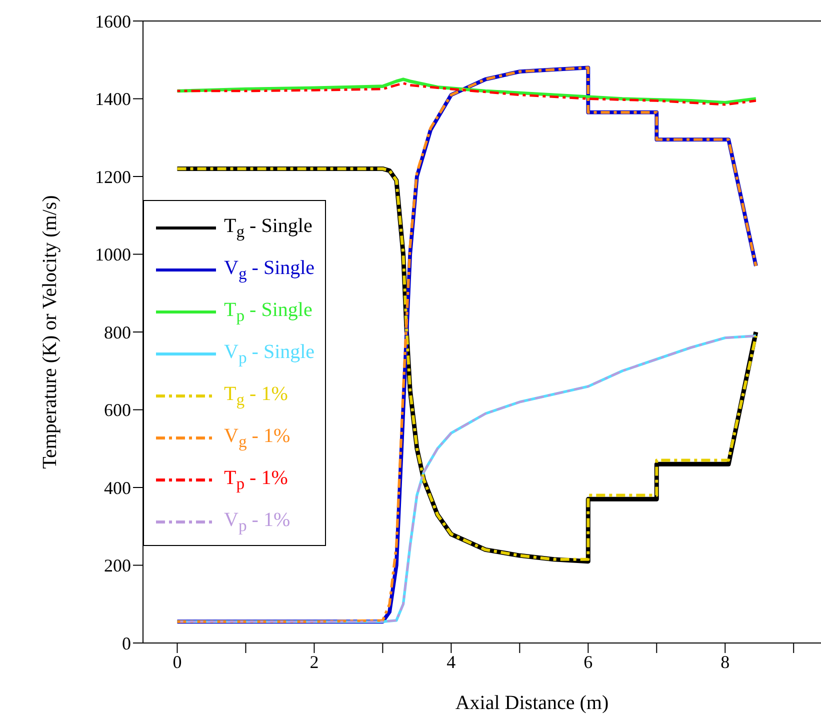  Describe the element at coordinates (467, 94) in the screenshot. I see `line-series` at that location.